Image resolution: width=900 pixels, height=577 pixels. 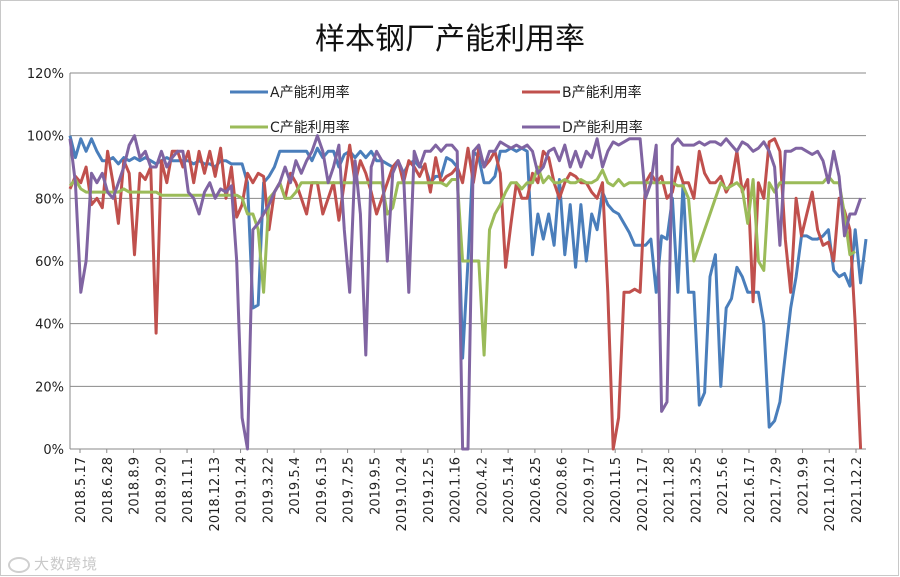 What do you see at coordinates (135, 486) in the screenshot?
I see `x-tick-label: 2018.8.9` at bounding box center [135, 486].